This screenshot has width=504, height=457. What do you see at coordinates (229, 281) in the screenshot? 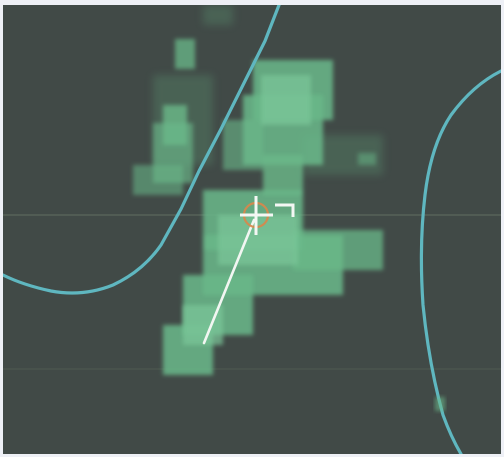
I see `heading-vector` at bounding box center [229, 281].